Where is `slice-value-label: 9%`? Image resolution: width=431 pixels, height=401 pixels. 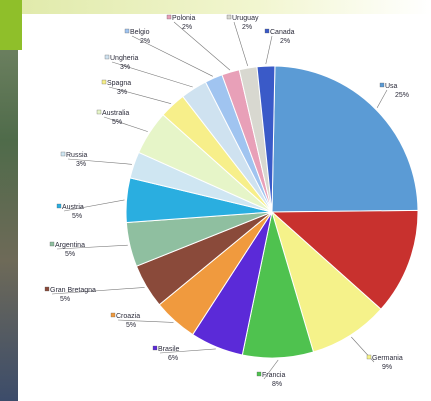 slice-value-label: 9% is located at coordinates (387, 367).